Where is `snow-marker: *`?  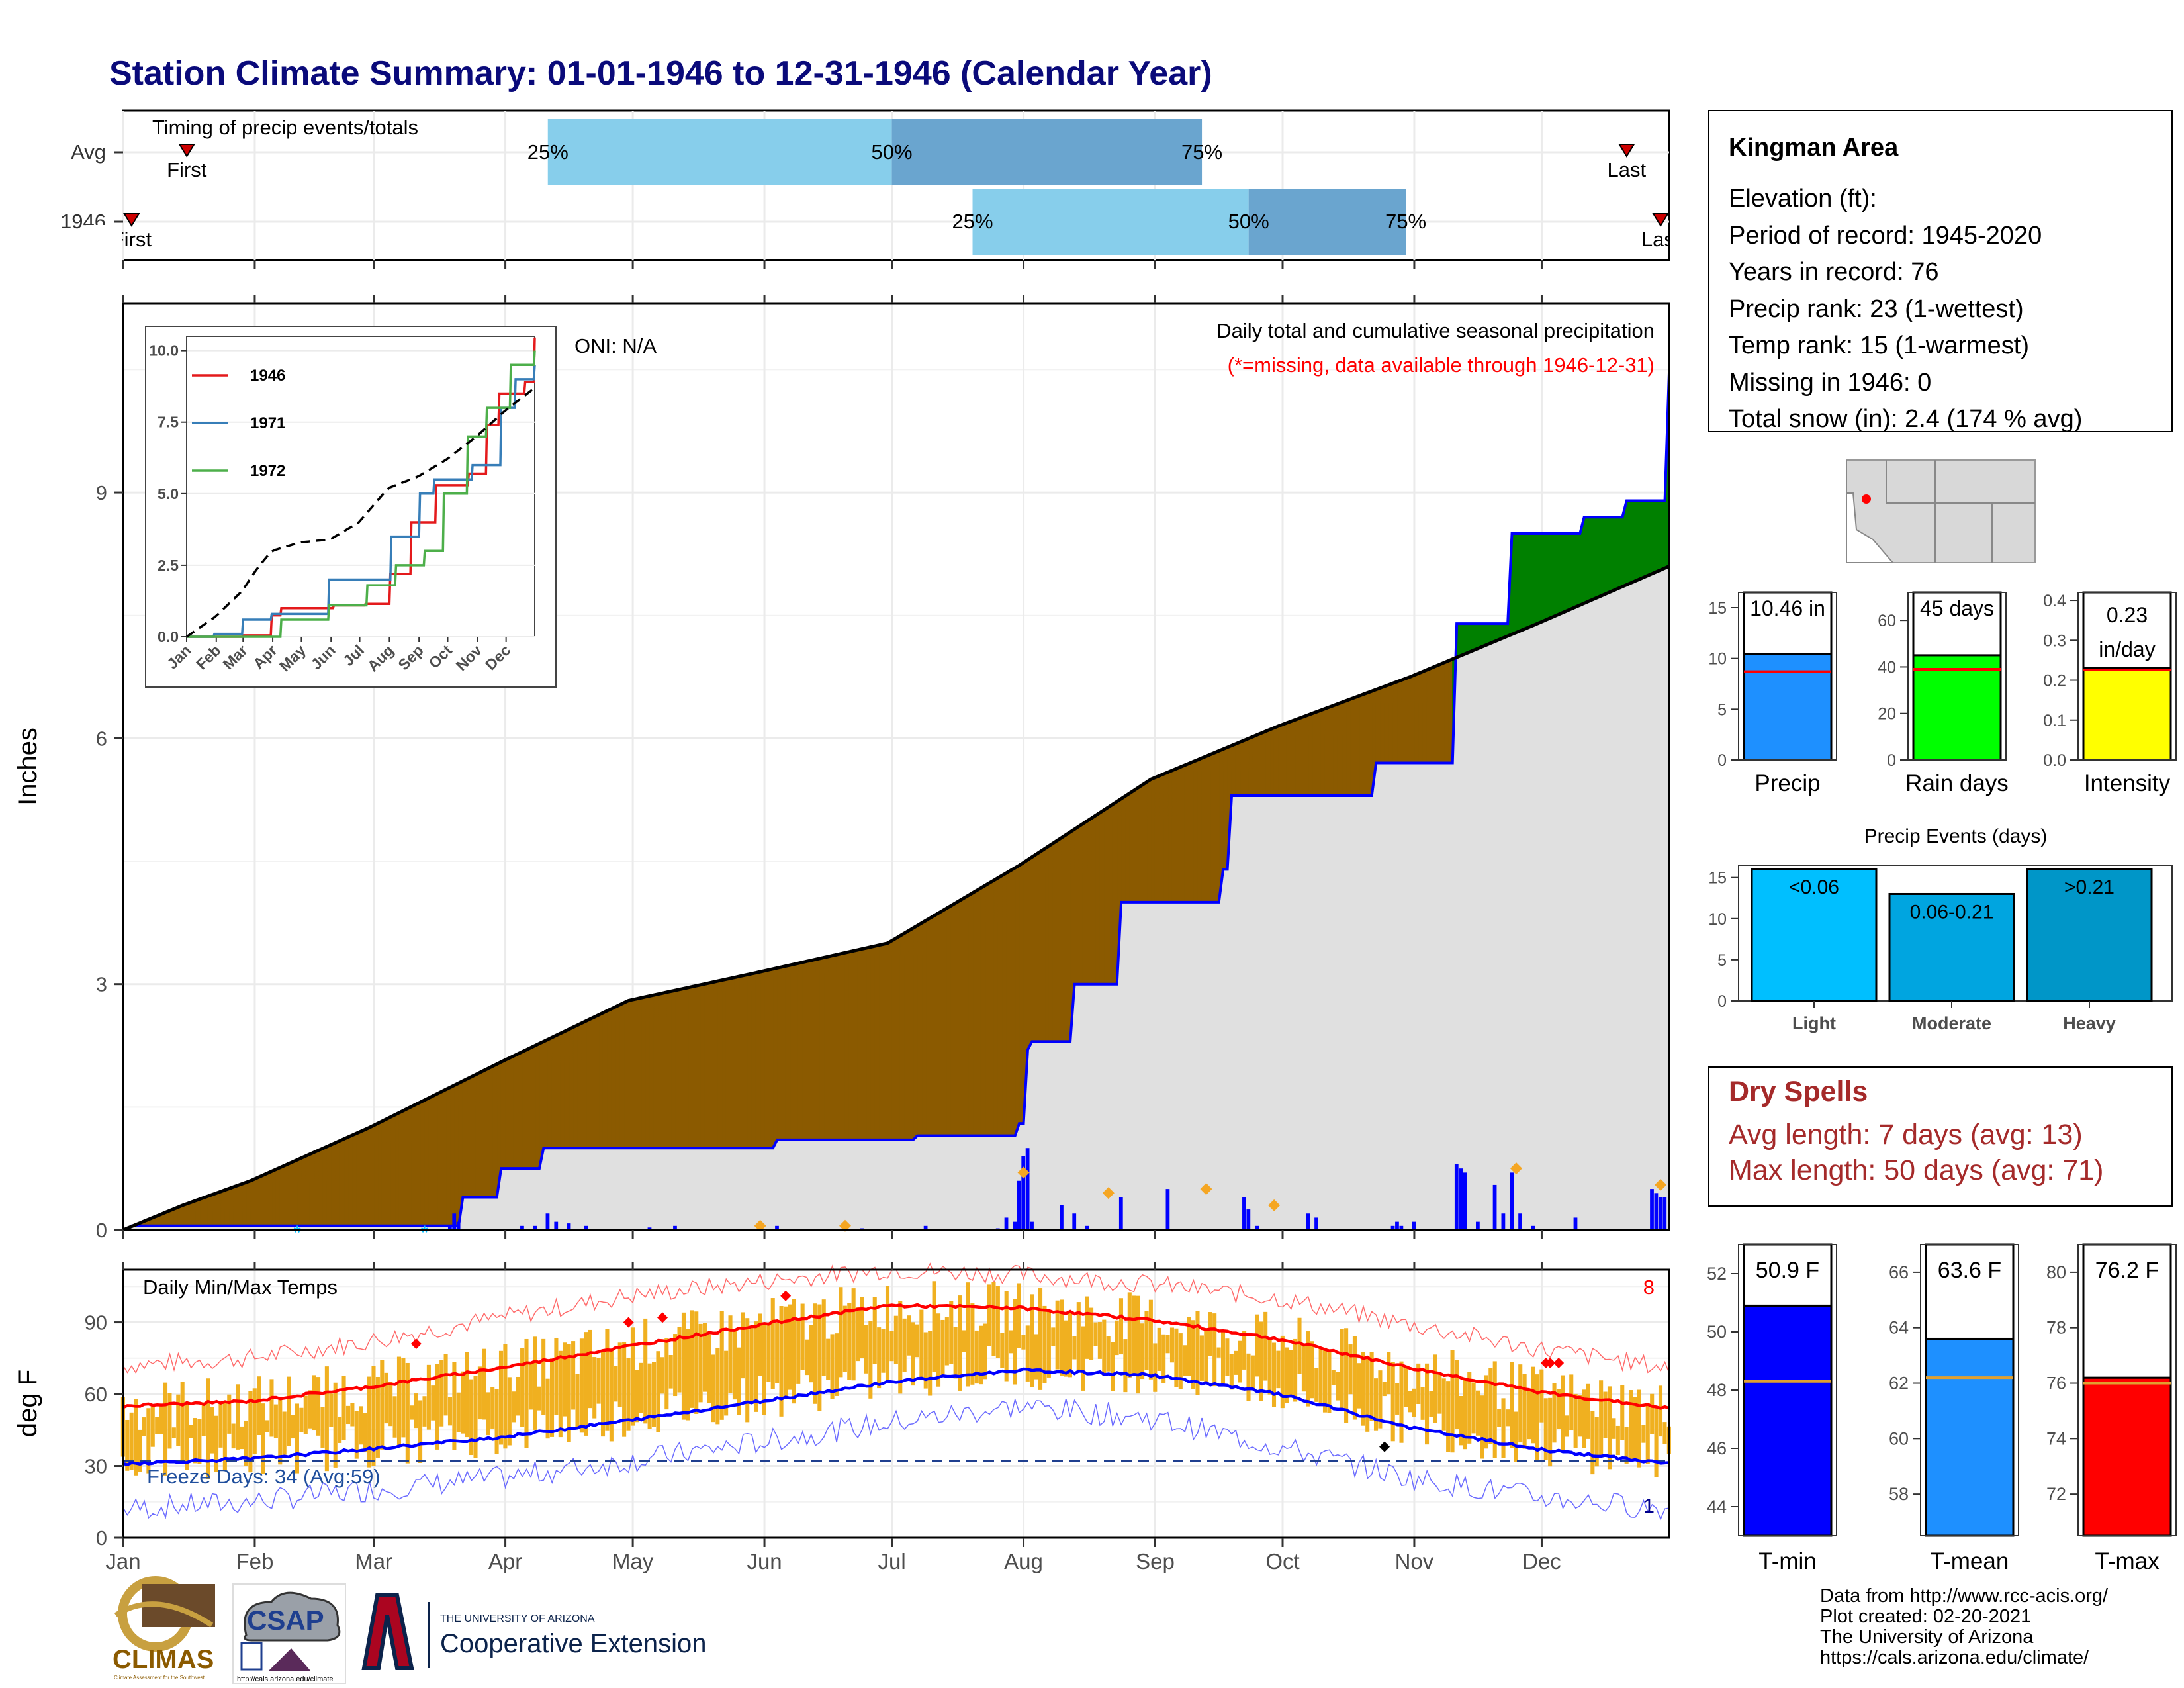 snow-marker: * is located at coordinates (425, 1233).